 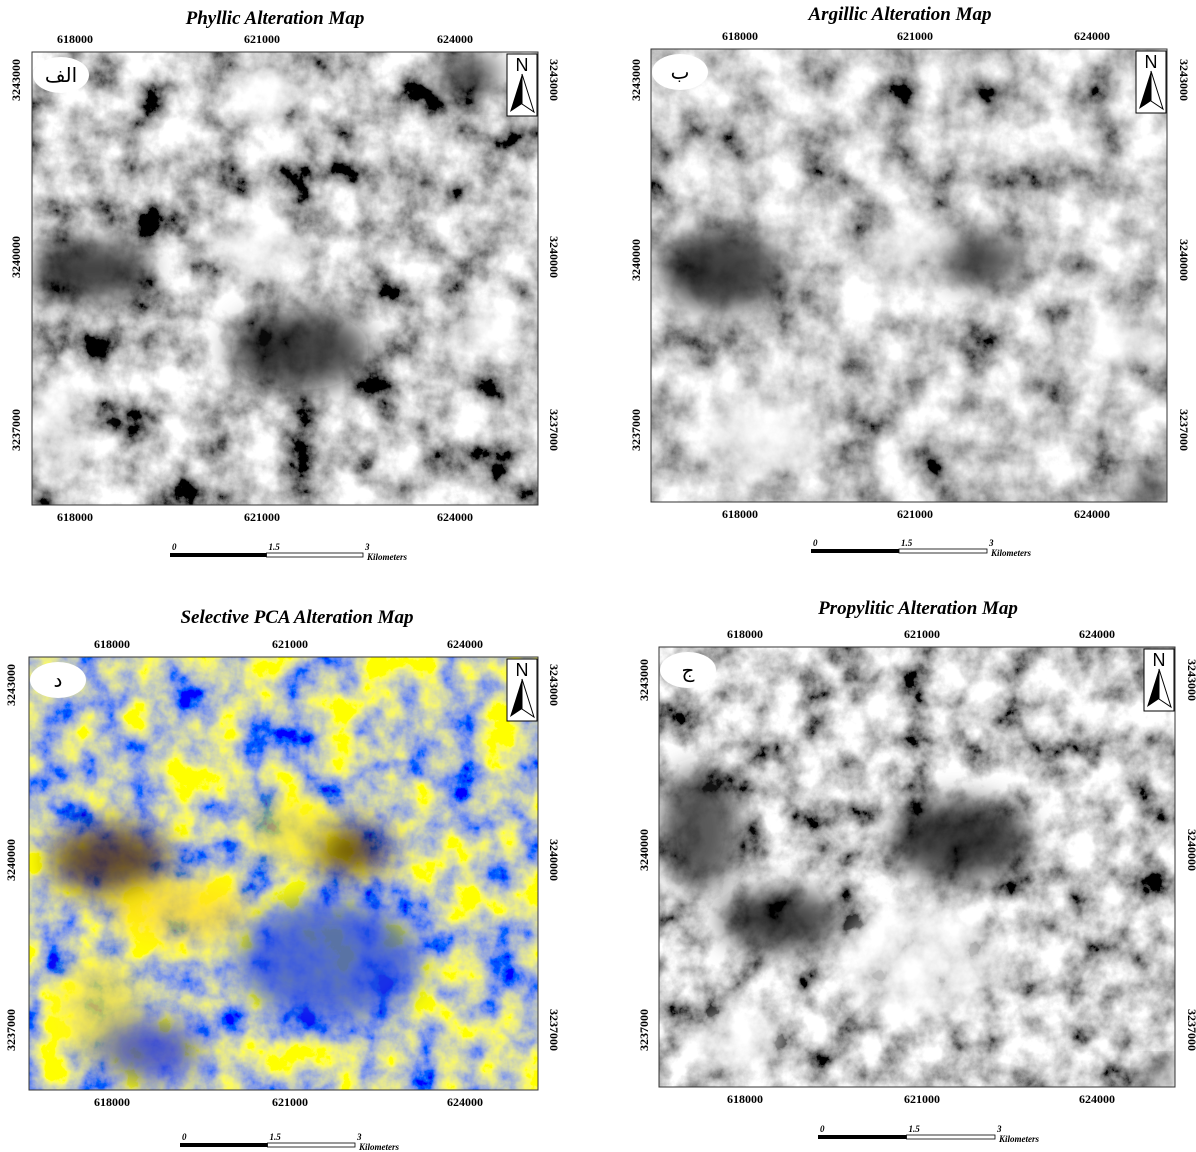 What do you see at coordinates (218, 555) in the screenshot?
I see `scale-black` at bounding box center [218, 555].